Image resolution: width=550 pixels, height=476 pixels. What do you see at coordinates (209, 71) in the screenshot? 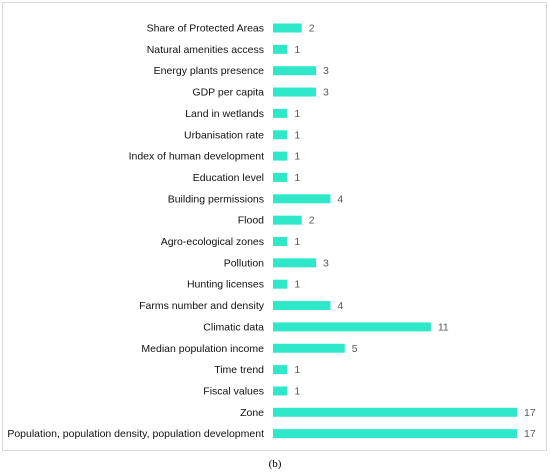
I see `category-label: Energy plants presence` at bounding box center [209, 71].